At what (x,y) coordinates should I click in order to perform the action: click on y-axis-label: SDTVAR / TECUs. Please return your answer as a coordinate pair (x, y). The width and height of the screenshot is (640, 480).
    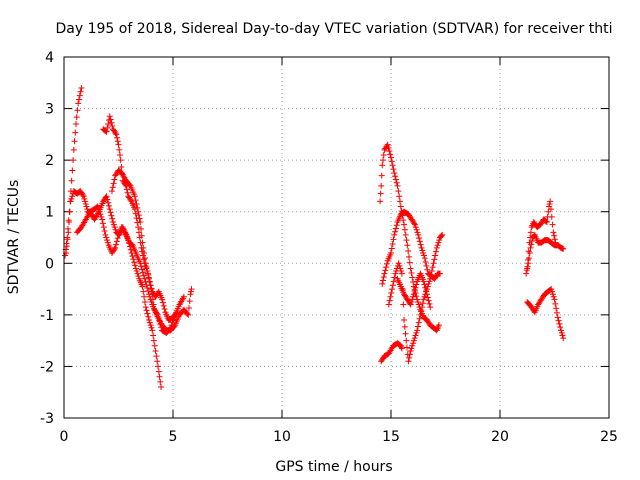
    Looking at the image, I should click on (14, 237).